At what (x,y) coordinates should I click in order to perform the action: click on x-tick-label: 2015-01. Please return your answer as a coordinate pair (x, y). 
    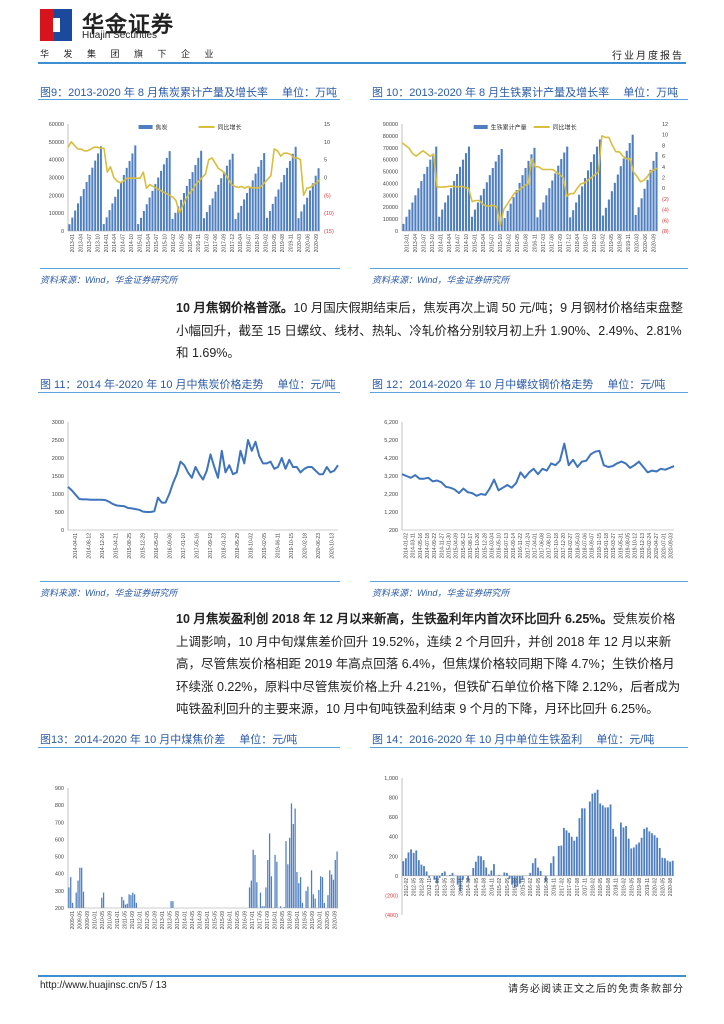
    Looking at the image, I should click on (140, 243).